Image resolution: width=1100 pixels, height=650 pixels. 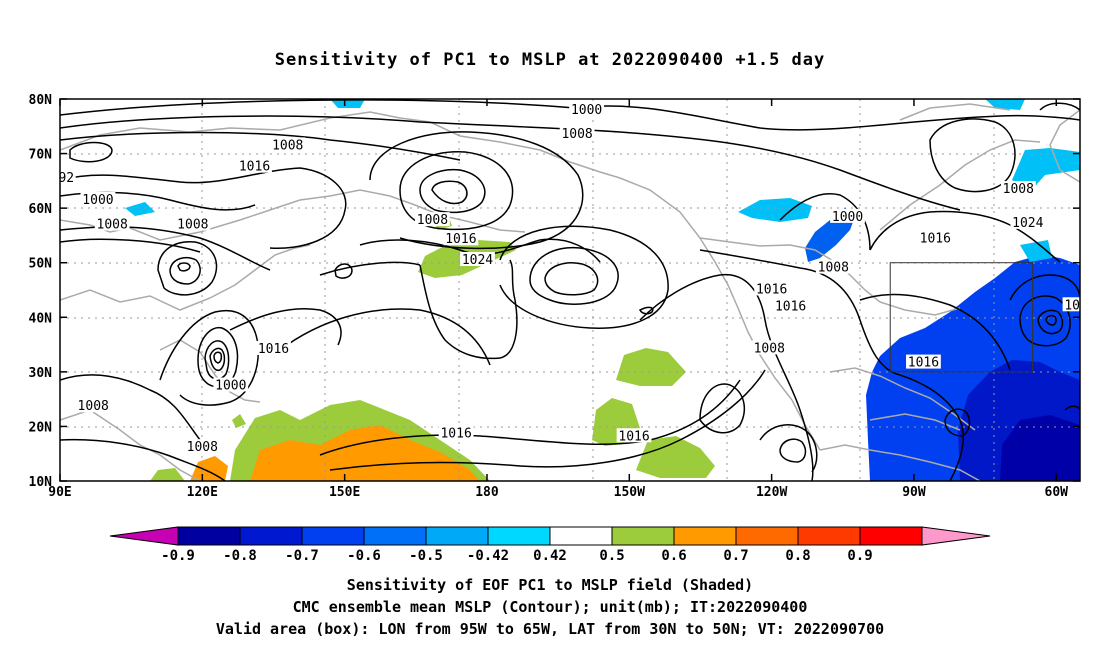 I want to click on lon-tick-label: 90E, so click(x=59, y=492).